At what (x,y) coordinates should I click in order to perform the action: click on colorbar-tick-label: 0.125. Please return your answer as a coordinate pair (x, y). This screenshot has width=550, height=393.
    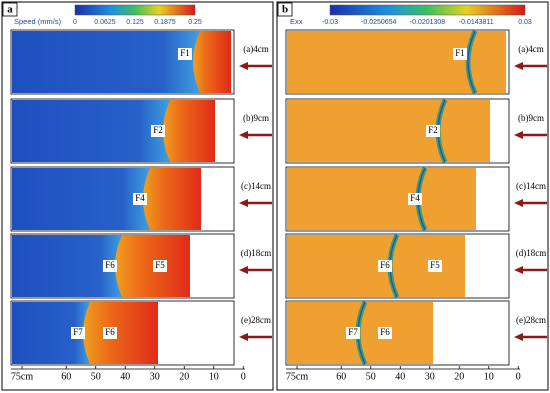
    Looking at the image, I should click on (135, 22).